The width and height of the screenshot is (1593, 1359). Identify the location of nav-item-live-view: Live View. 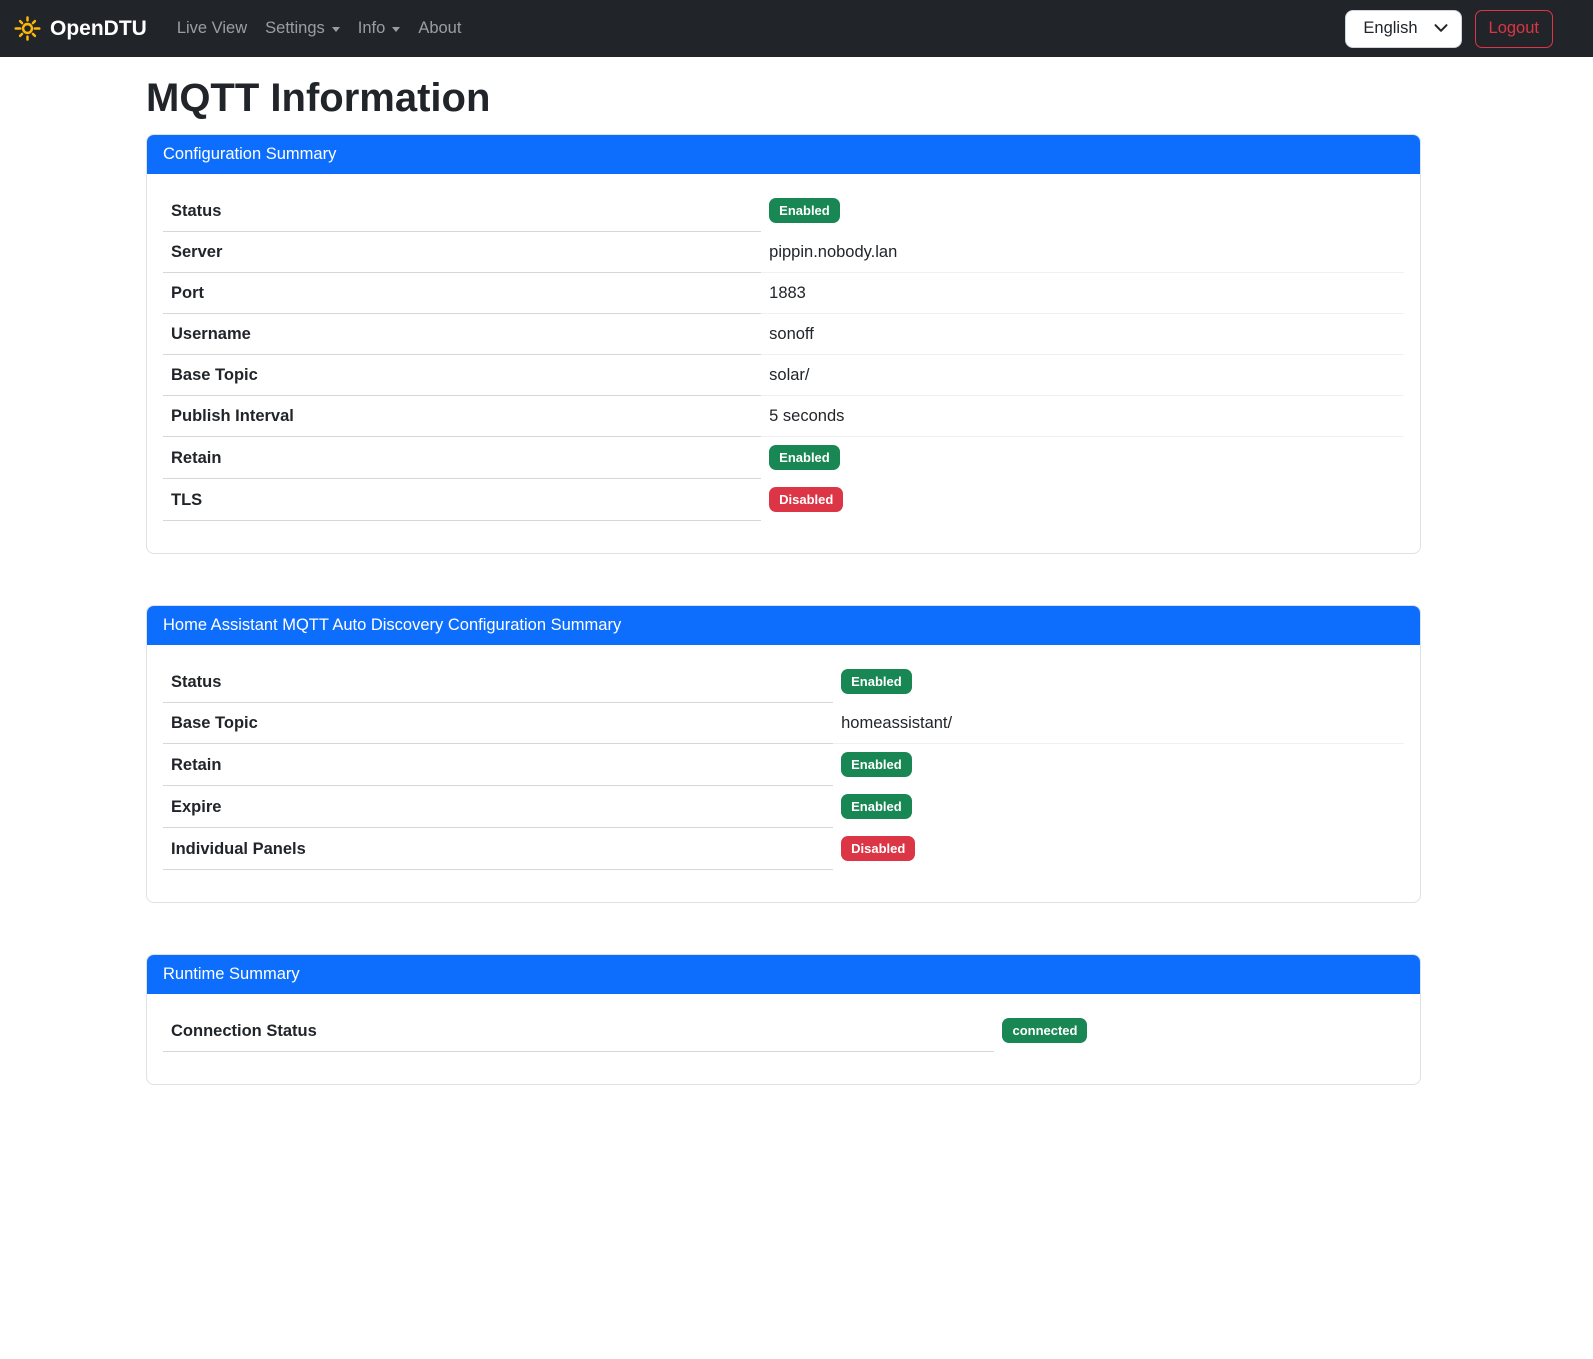
(212, 28).